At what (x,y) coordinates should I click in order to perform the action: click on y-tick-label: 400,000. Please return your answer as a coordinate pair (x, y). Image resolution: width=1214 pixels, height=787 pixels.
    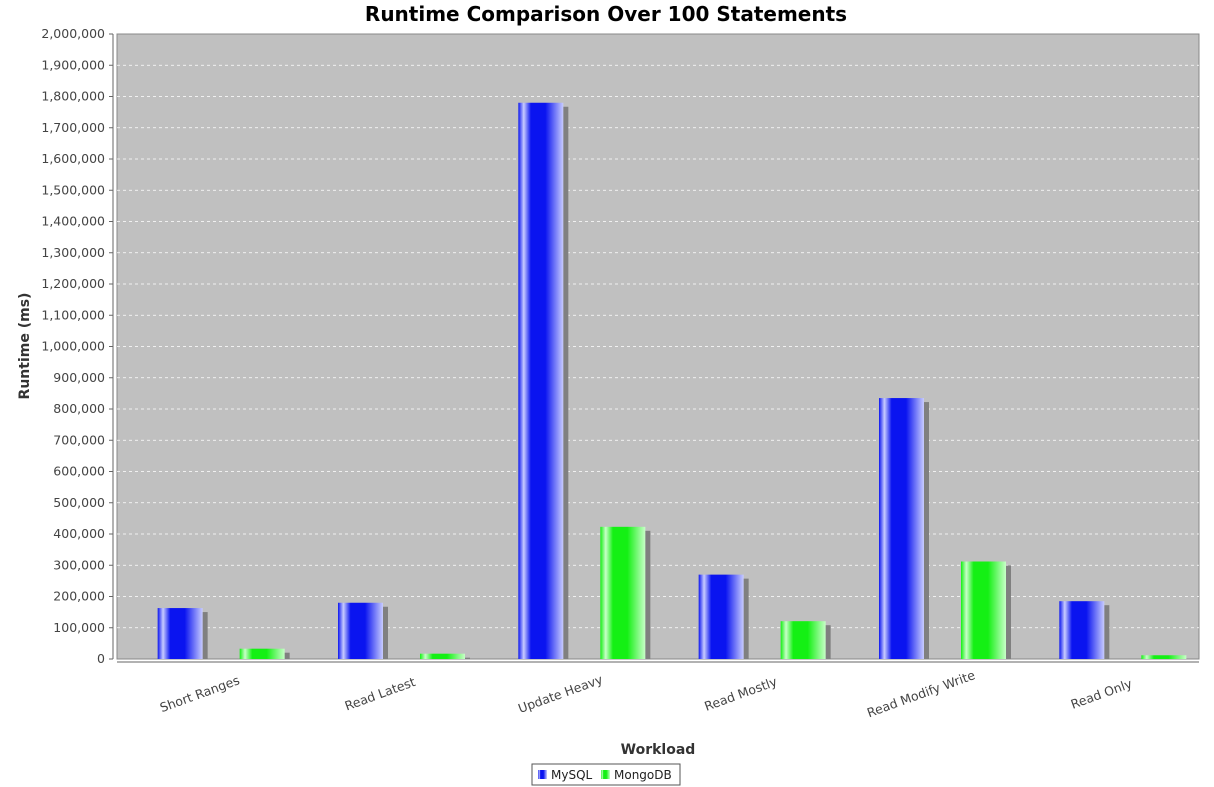
    Looking at the image, I should click on (79, 533).